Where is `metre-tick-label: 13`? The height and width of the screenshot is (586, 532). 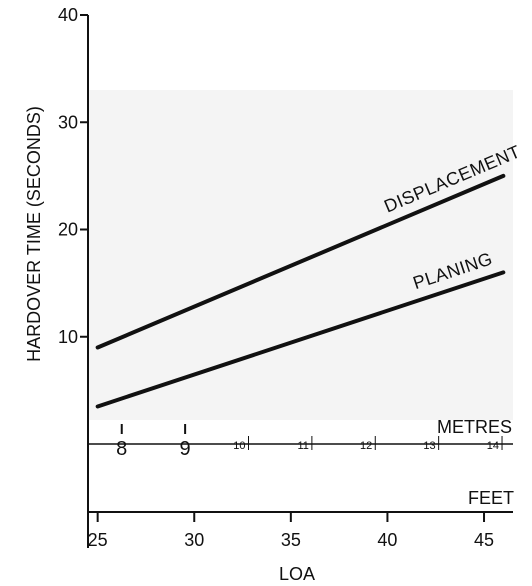
metre-tick-label: 13 is located at coordinates (429, 446).